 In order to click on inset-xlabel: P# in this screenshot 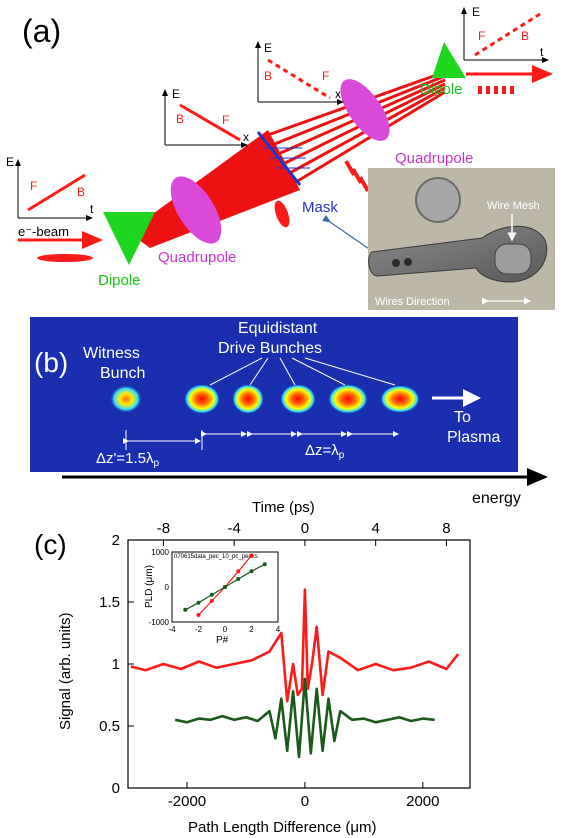, I will do `click(222, 640)`.